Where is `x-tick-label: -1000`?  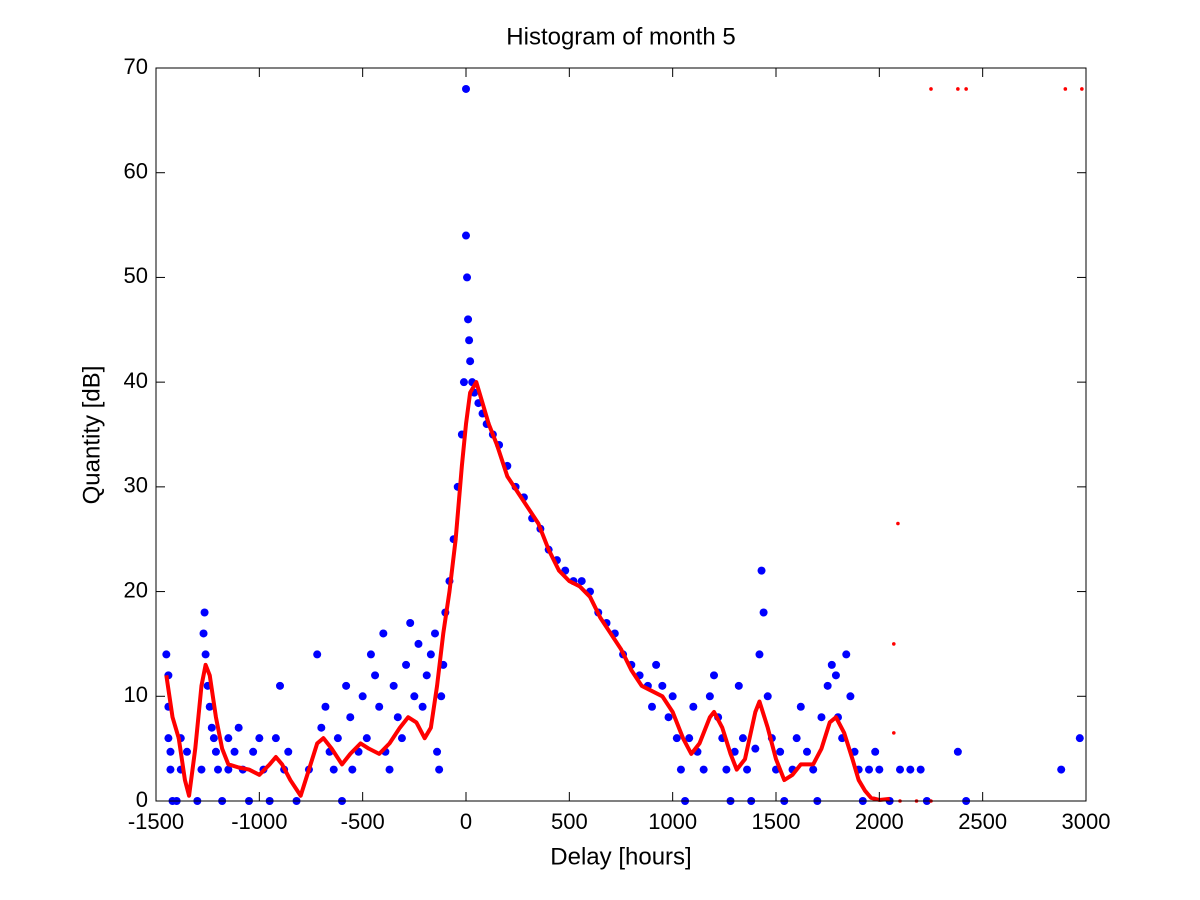 x-tick-label: -1000 is located at coordinates (259, 821).